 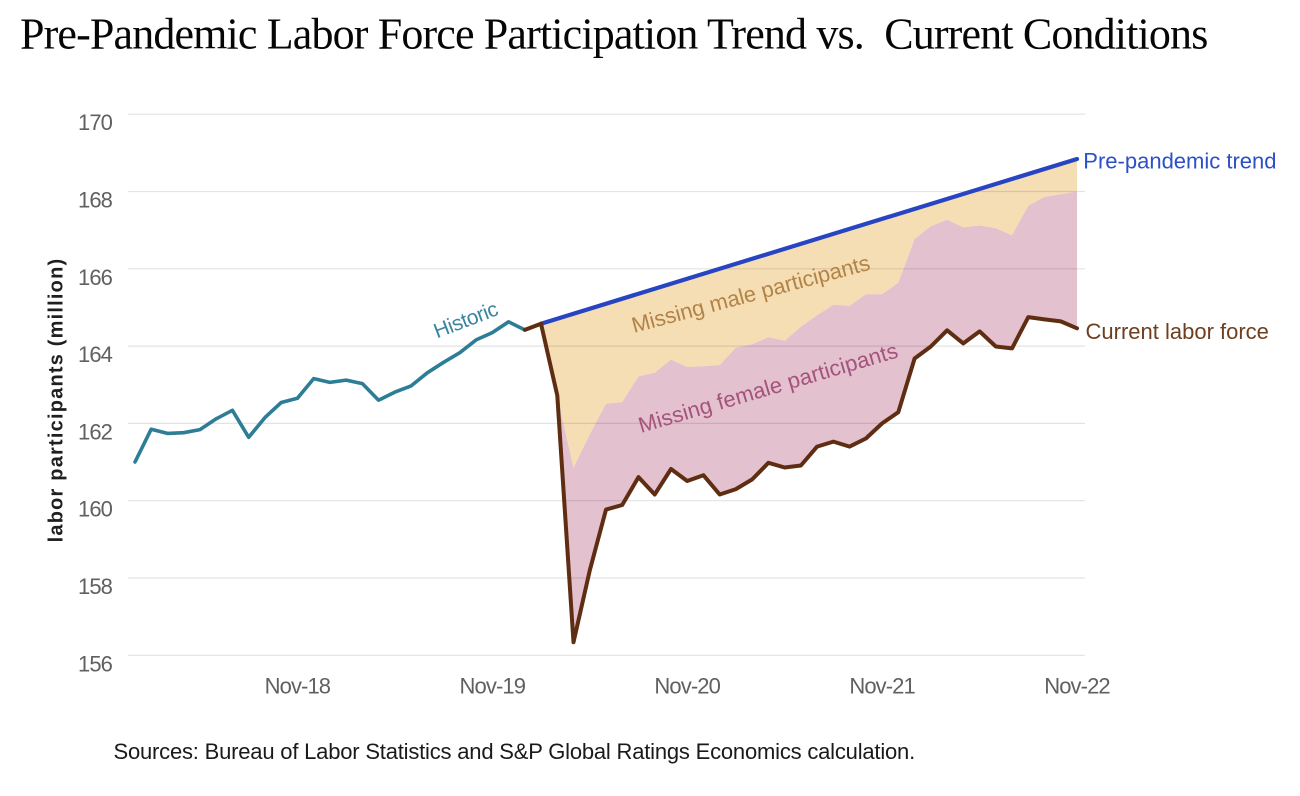 What do you see at coordinates (57, 400) in the screenshot?
I see `svg-text: labor participants (million)` at bounding box center [57, 400].